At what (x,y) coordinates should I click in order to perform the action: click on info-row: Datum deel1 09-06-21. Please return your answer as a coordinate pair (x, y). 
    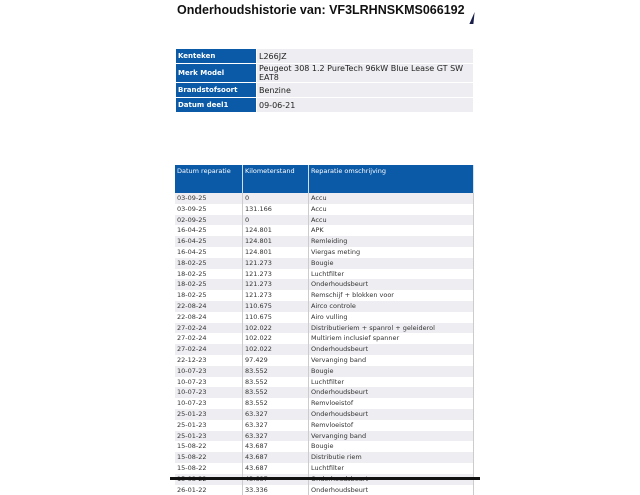
    Looking at the image, I should click on (324, 105).